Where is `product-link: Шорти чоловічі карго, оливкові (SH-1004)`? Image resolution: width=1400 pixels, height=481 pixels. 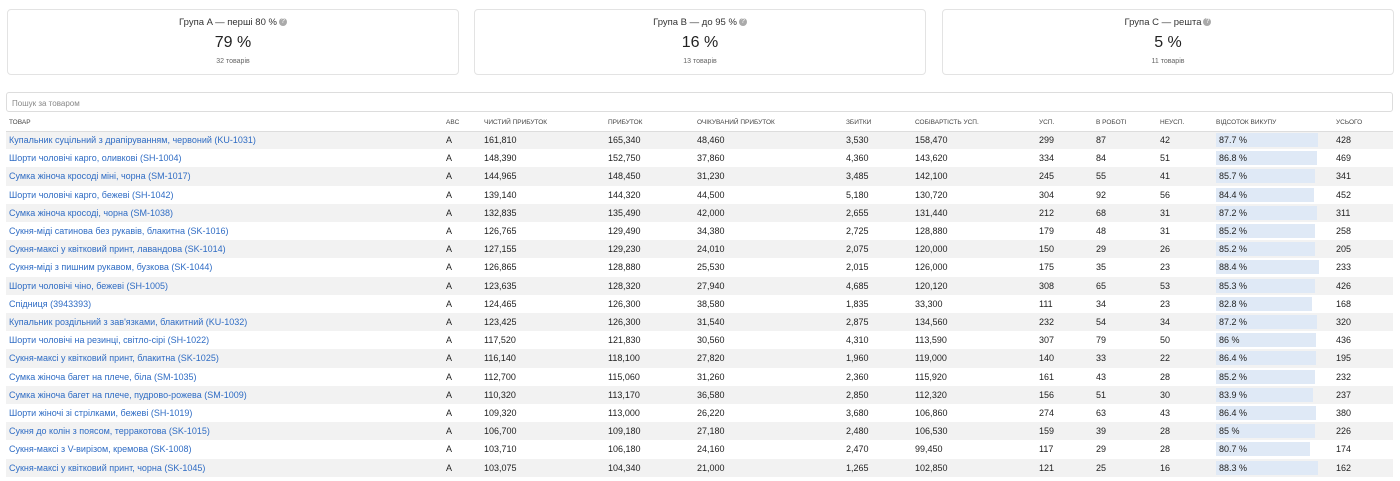
product-link: Шорти чоловічі карго, оливкові (SH-1004) is located at coordinates (95, 158).